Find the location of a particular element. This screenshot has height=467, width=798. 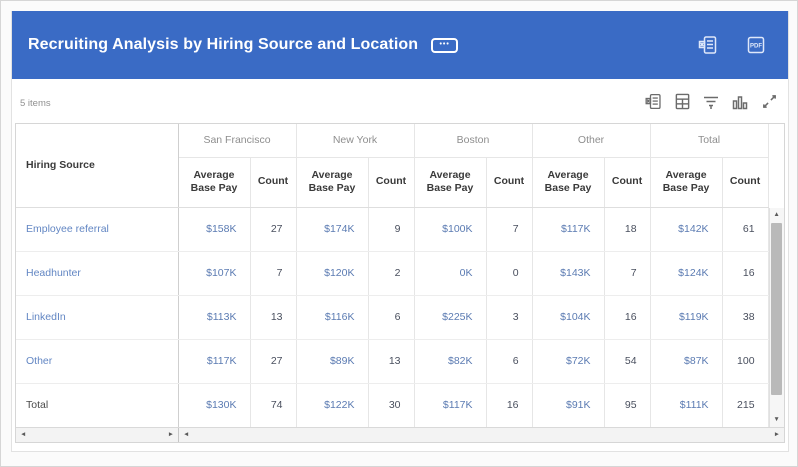

cell-avg-base-pay: $143K is located at coordinates (568, 273).